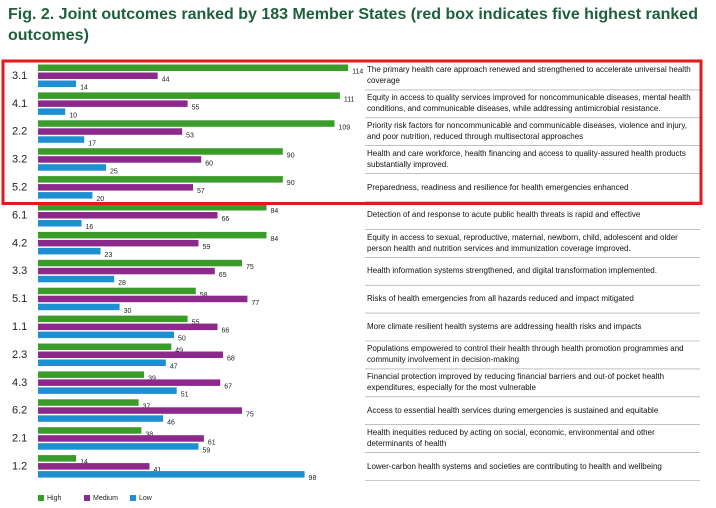 This screenshot has width=716, height=508. I want to click on outcome-code: 4.2, so click(19, 243).